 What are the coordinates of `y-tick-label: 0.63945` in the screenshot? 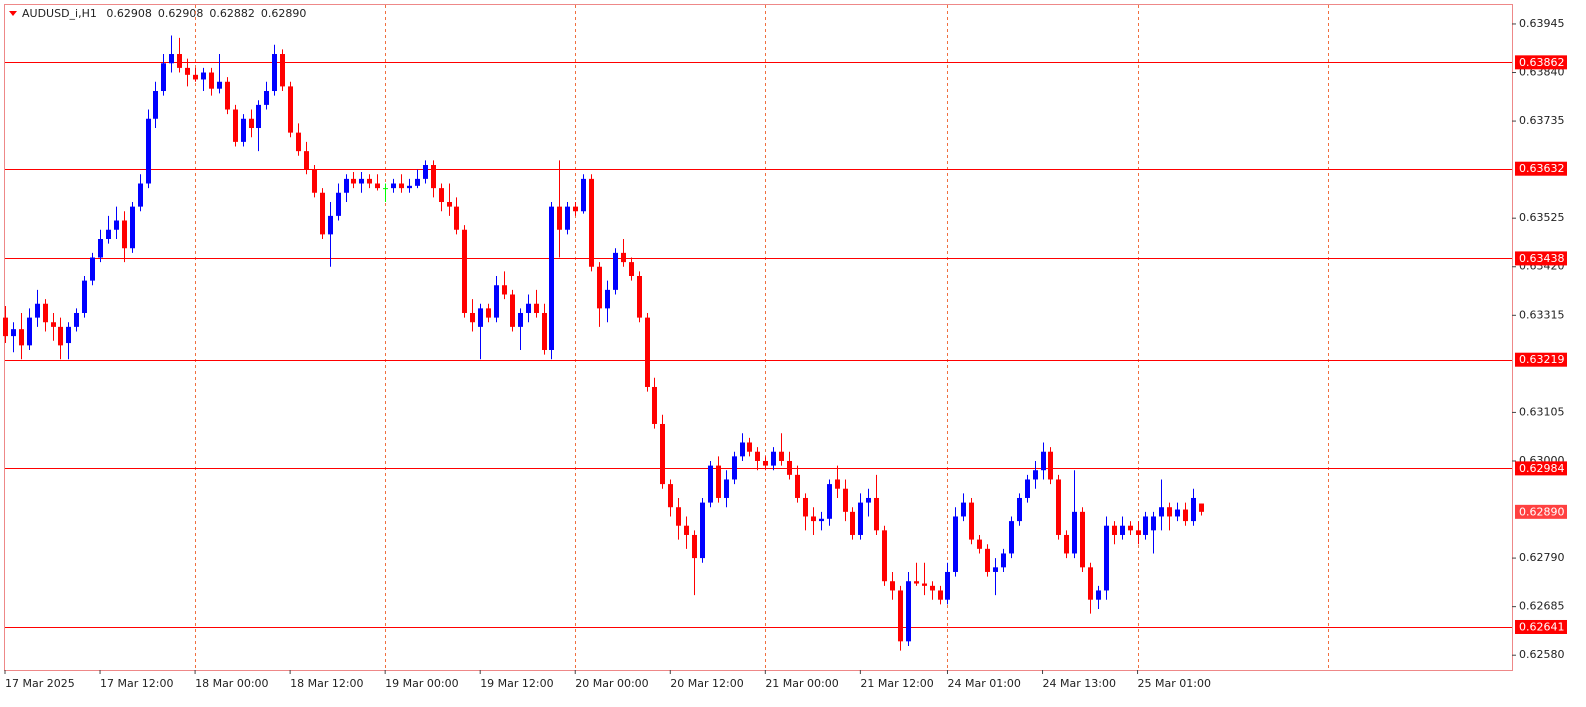 It's located at (1542, 23).